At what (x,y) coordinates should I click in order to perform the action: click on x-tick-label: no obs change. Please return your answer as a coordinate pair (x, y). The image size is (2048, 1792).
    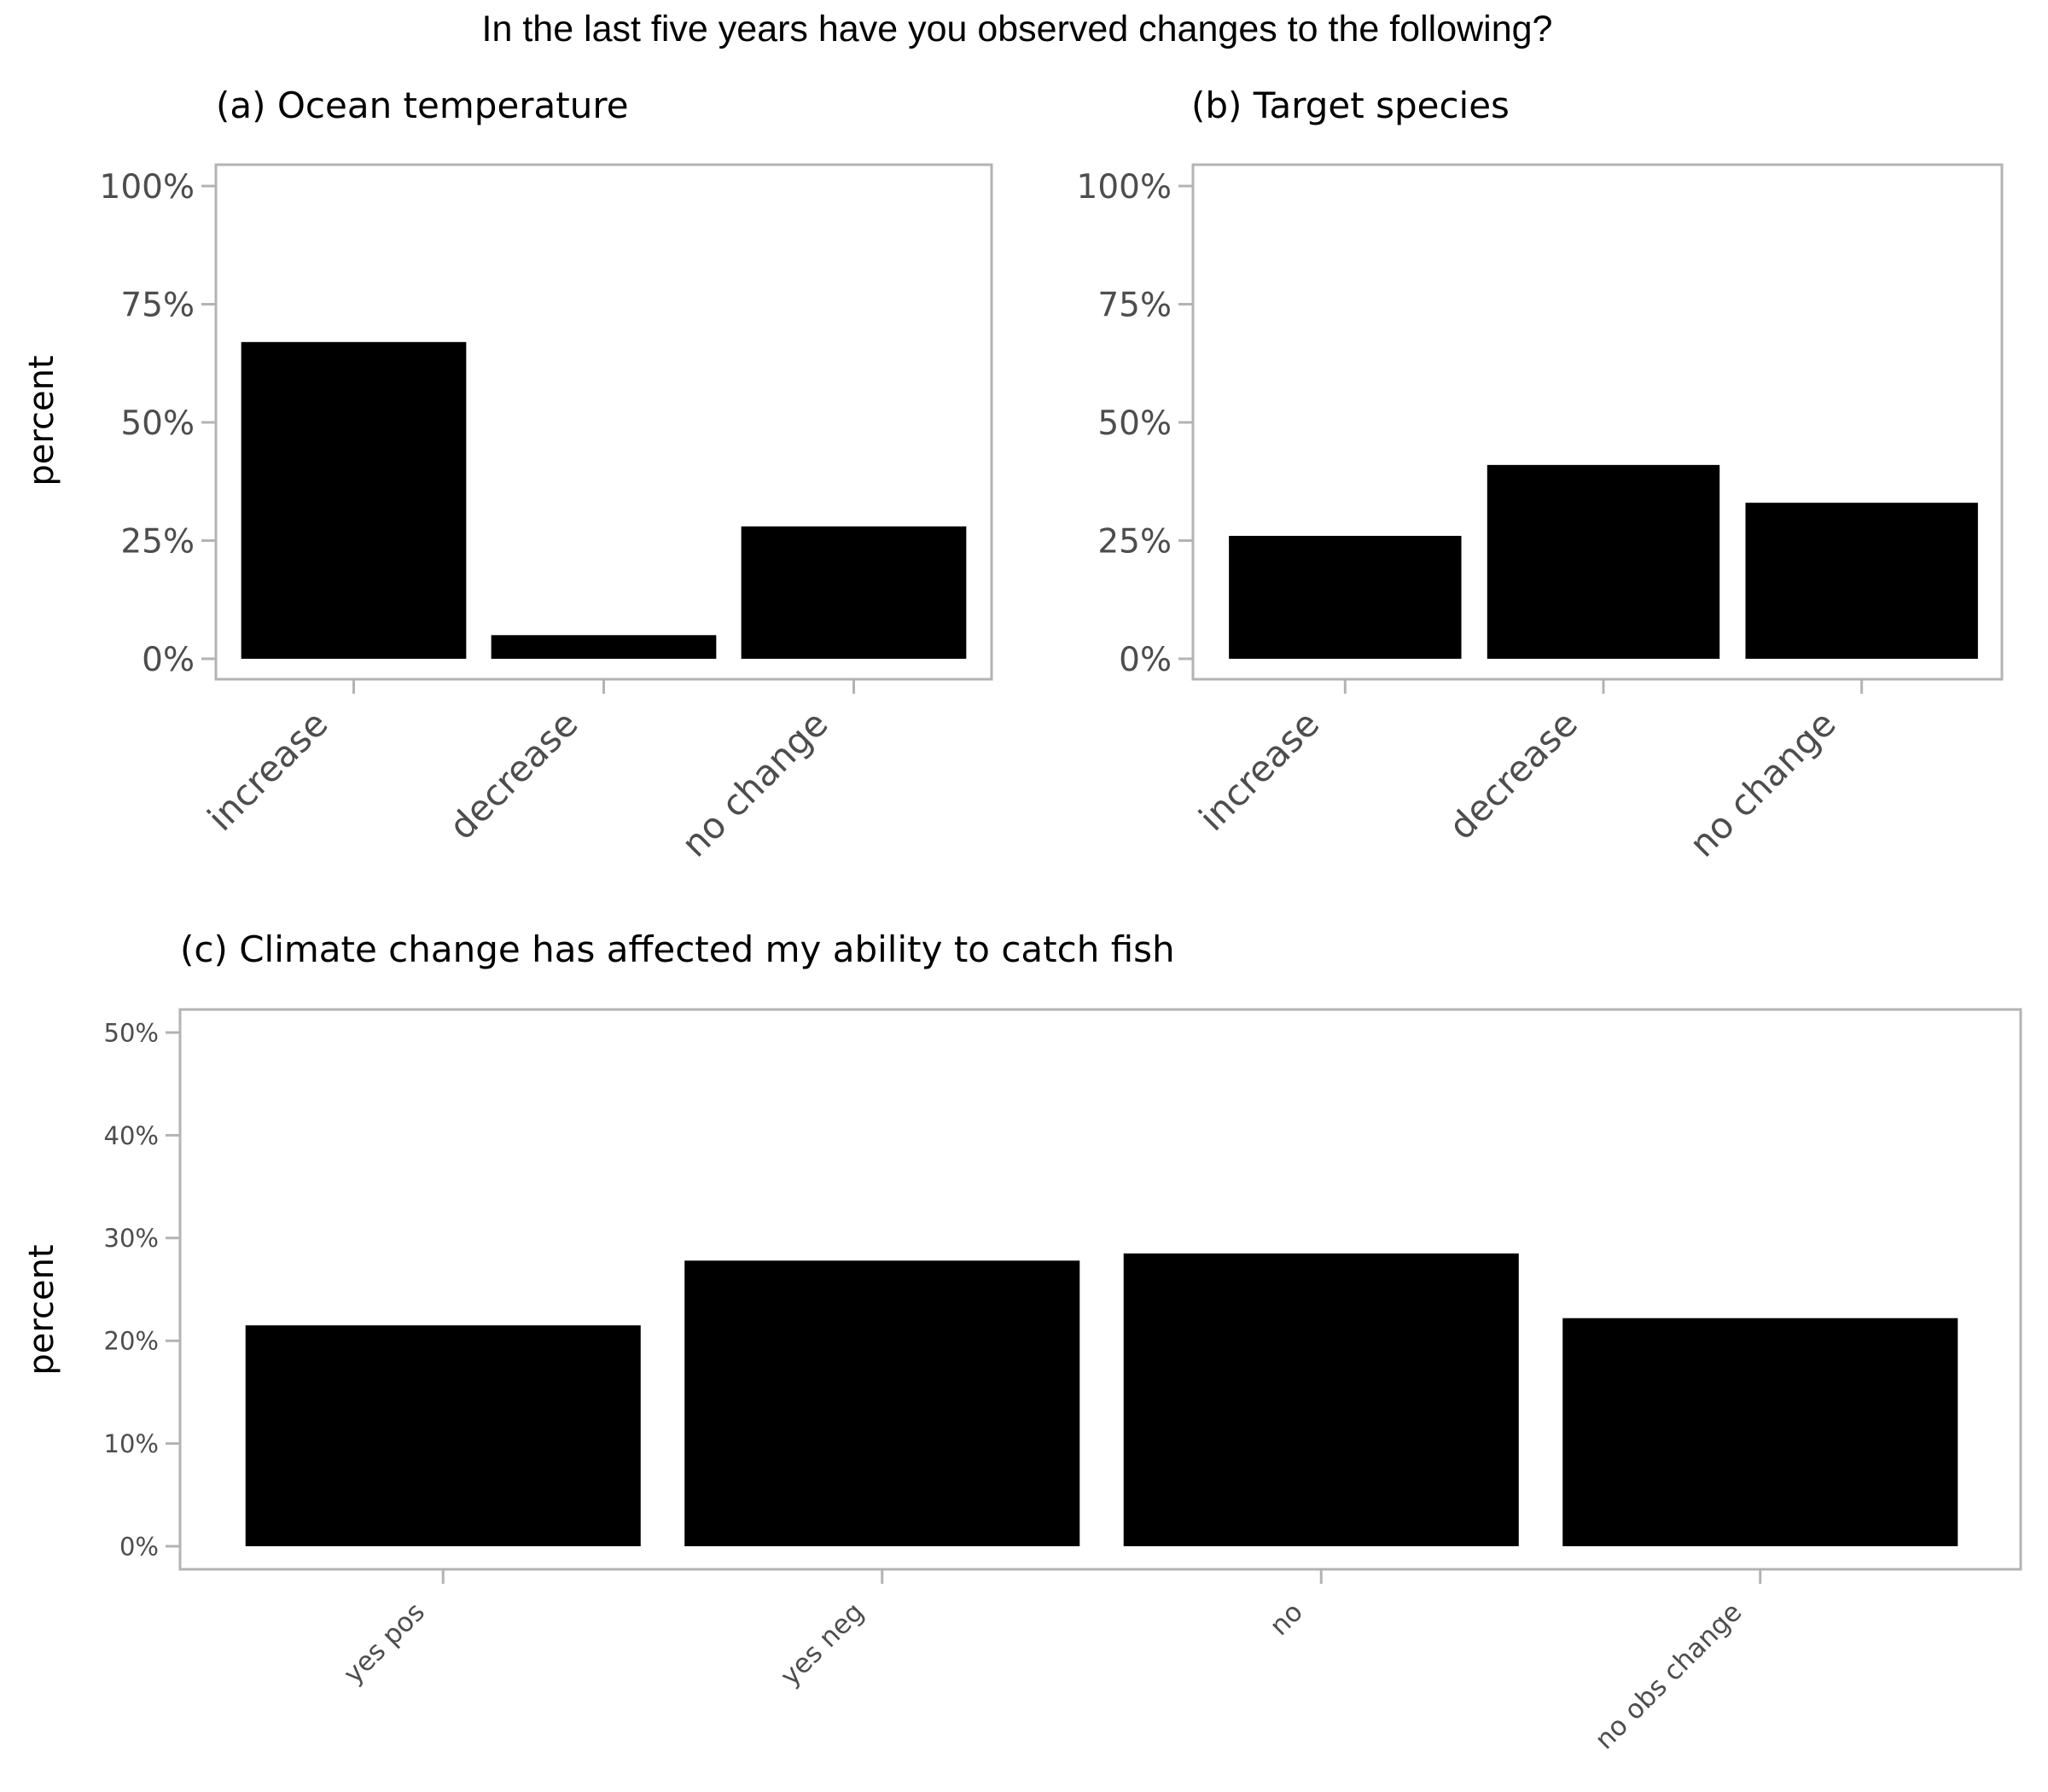
    Looking at the image, I should click on (1668, 1676).